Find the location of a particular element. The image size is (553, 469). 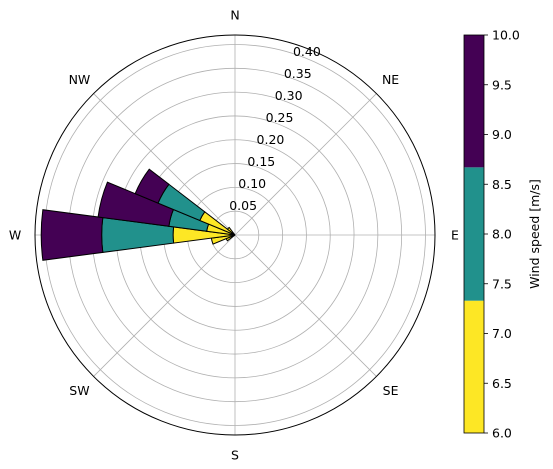

colorbar-tick-label: 7.0 is located at coordinates (502, 333).